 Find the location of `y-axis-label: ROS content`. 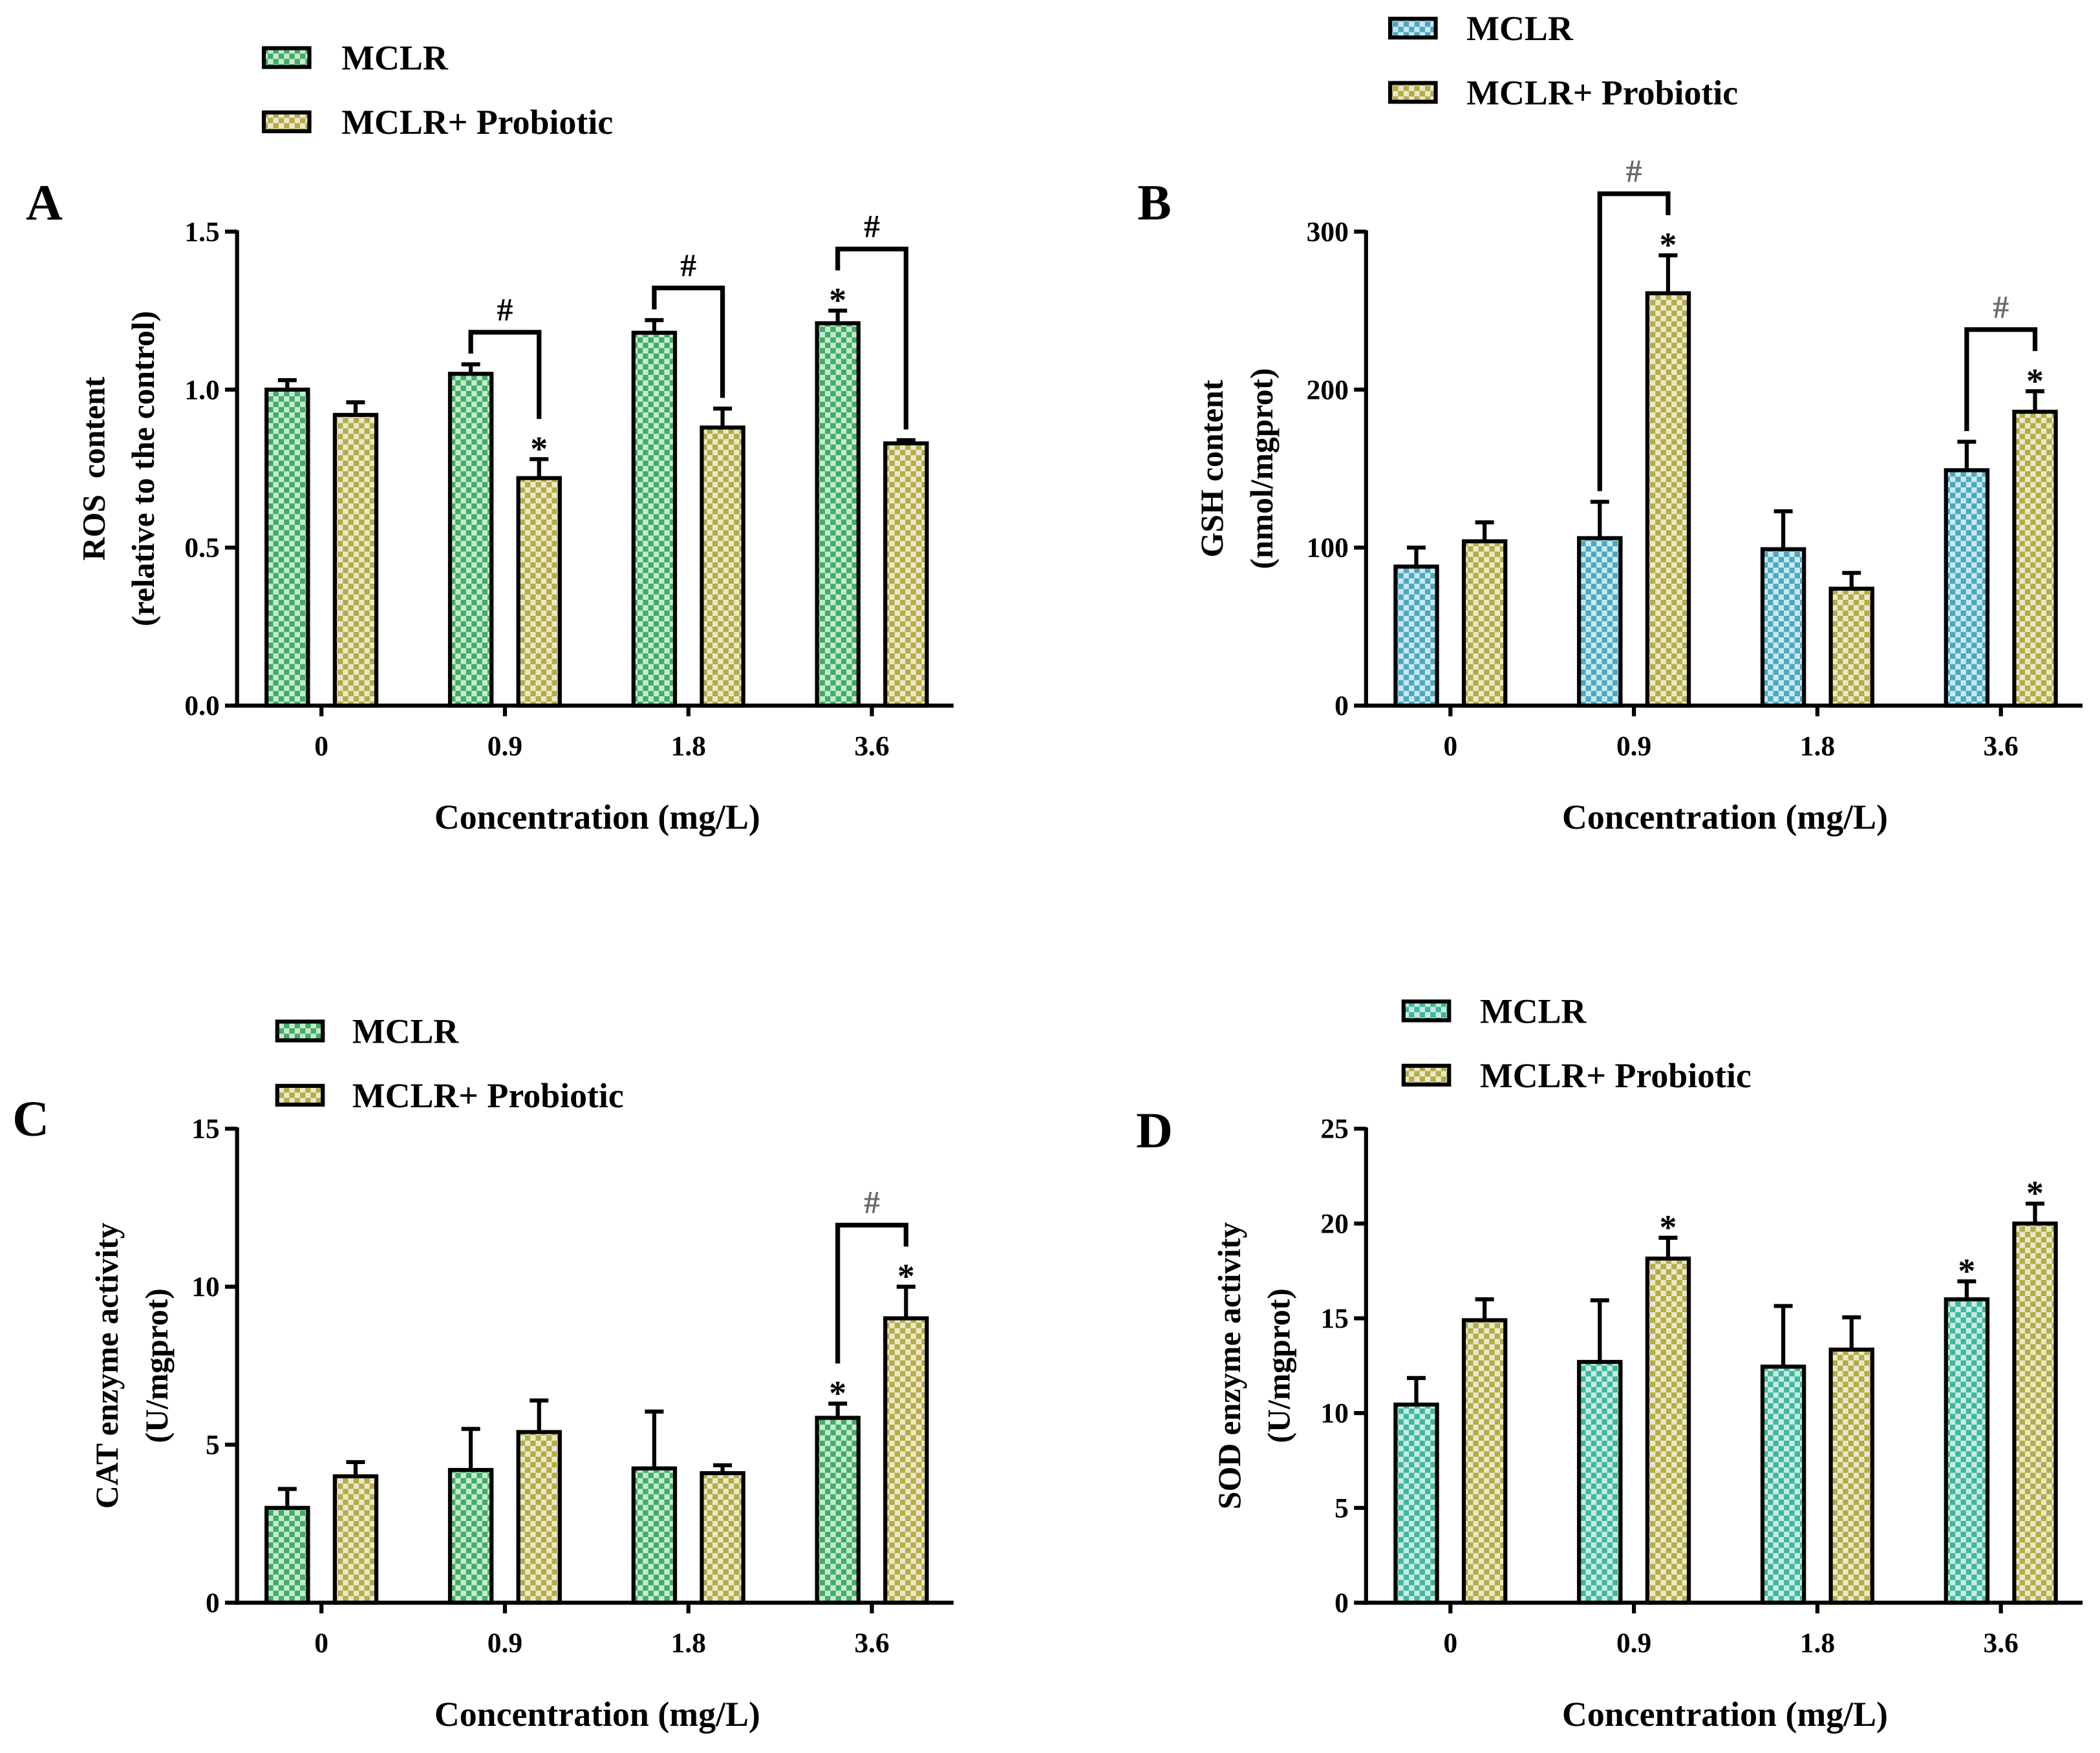

y-axis-label: ROS content is located at coordinates (94, 468).